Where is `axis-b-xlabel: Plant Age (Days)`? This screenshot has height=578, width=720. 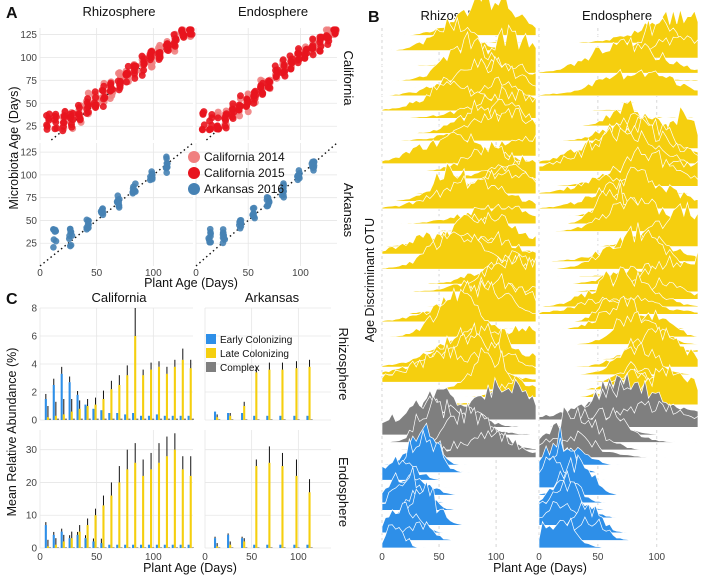
axis-b-xlabel: Plant Age (Days) is located at coordinates (540, 568).